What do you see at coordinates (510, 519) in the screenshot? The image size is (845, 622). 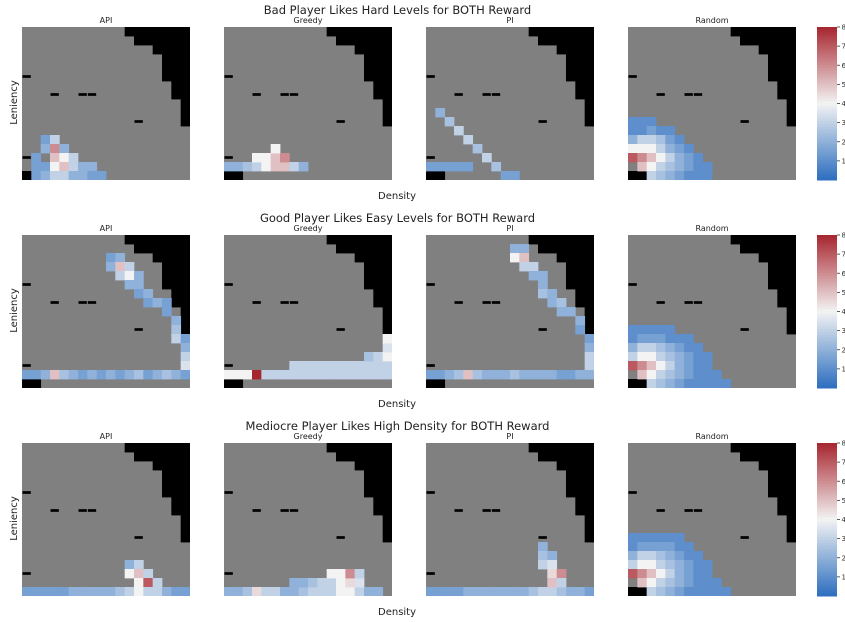 I see `heatmap-panel` at bounding box center [510, 519].